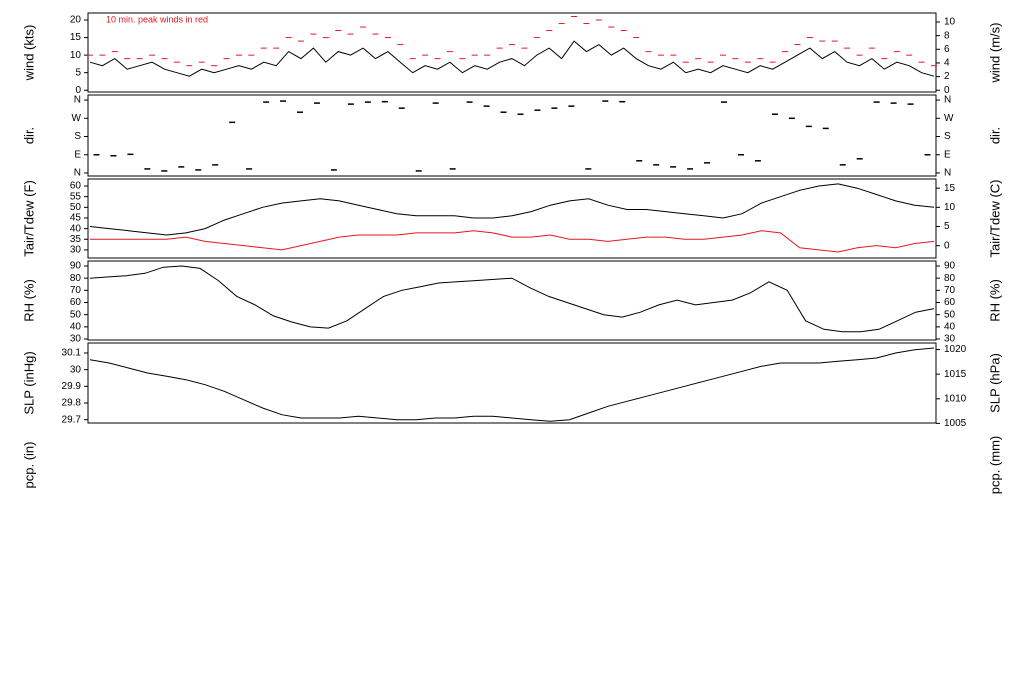  What do you see at coordinates (76, 290) in the screenshot?
I see `y-tick-label: 70` at bounding box center [76, 290].